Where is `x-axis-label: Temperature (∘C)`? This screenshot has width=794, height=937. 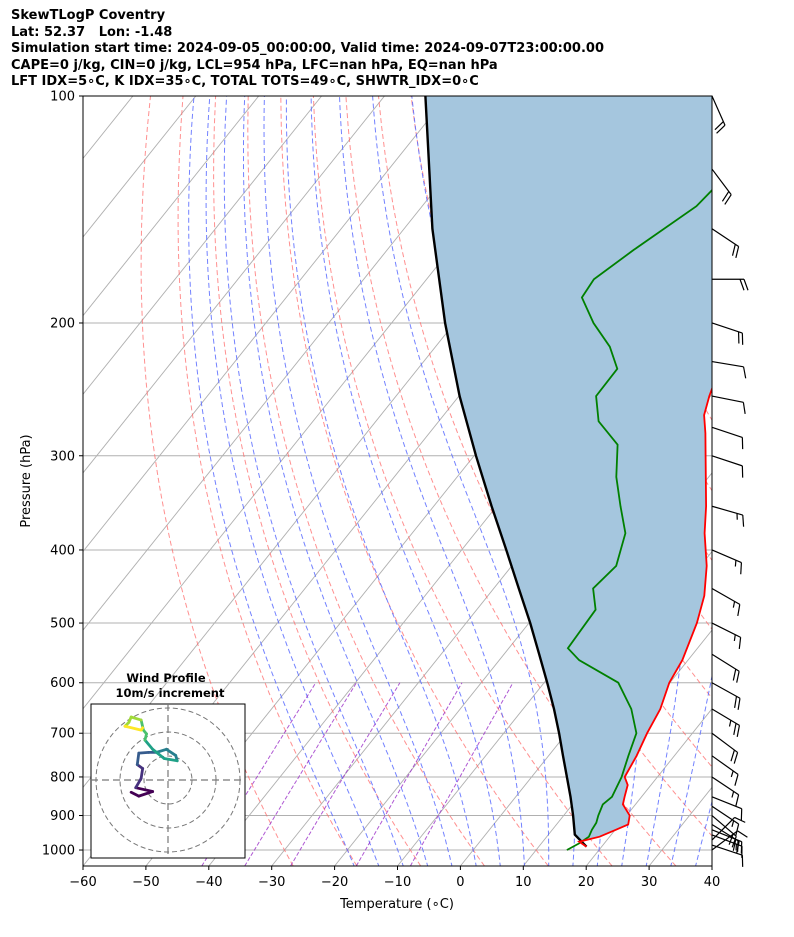 x-axis-label: Temperature (∘C) is located at coordinates (396, 904).